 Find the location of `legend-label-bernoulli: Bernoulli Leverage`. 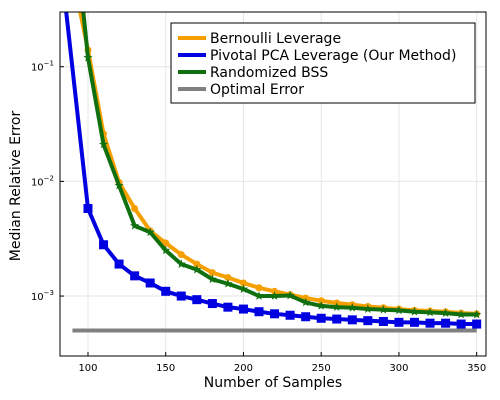

legend-label-bernoulli: Bernoulli Leverage is located at coordinates (275, 39).